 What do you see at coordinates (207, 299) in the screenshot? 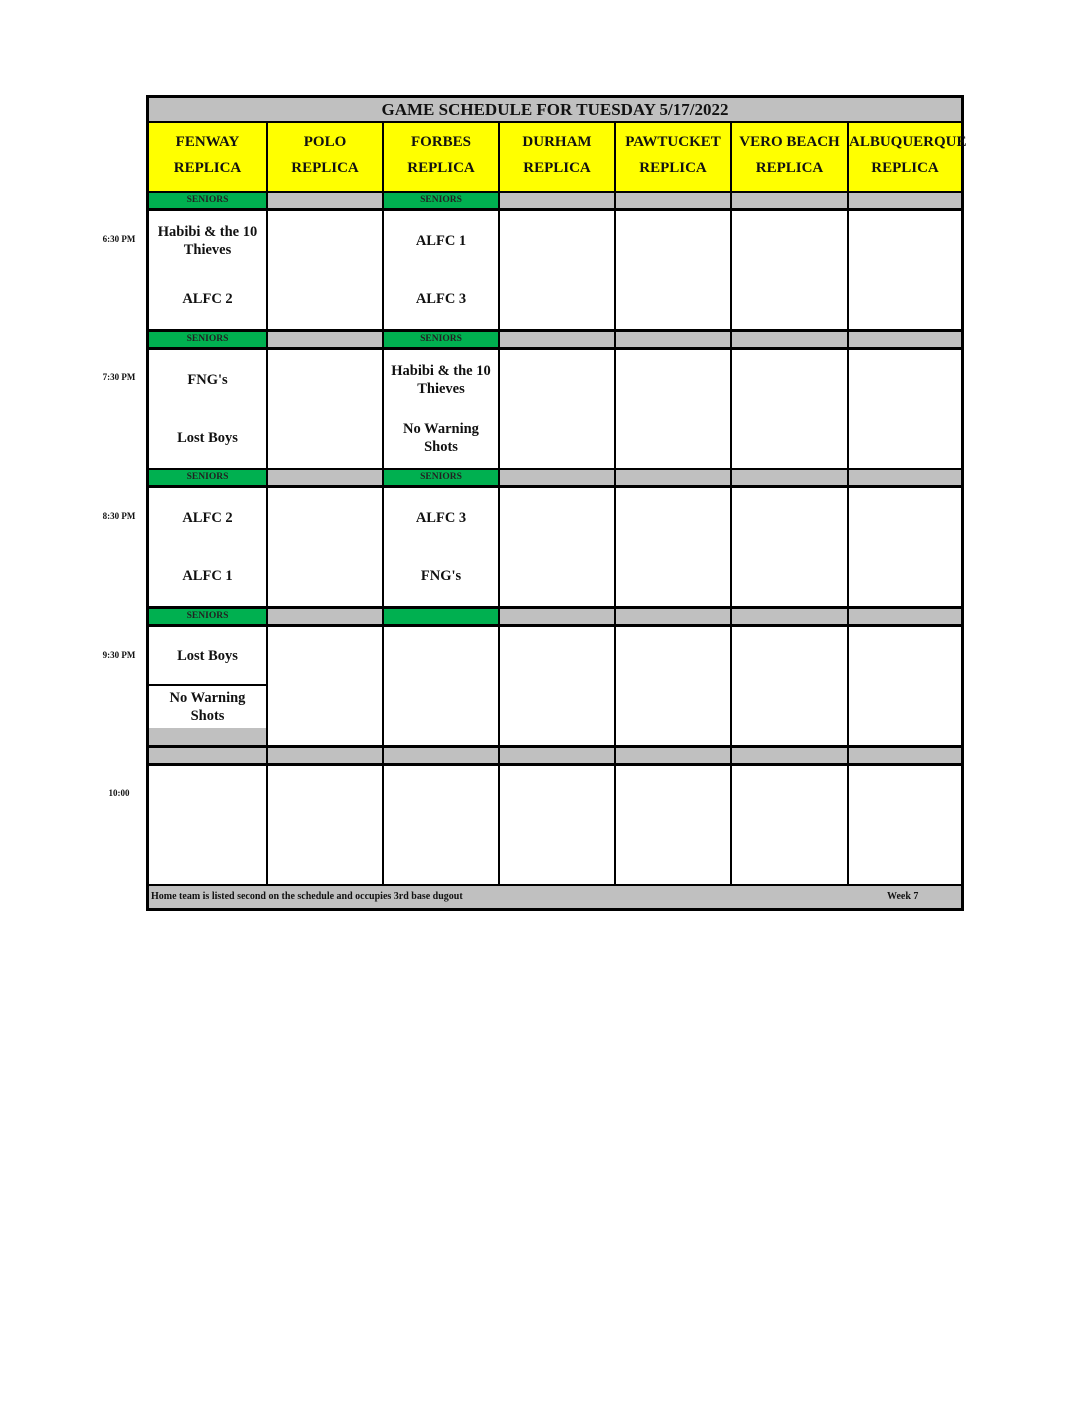
I see `home-team: ALFC 2` at bounding box center [207, 299].